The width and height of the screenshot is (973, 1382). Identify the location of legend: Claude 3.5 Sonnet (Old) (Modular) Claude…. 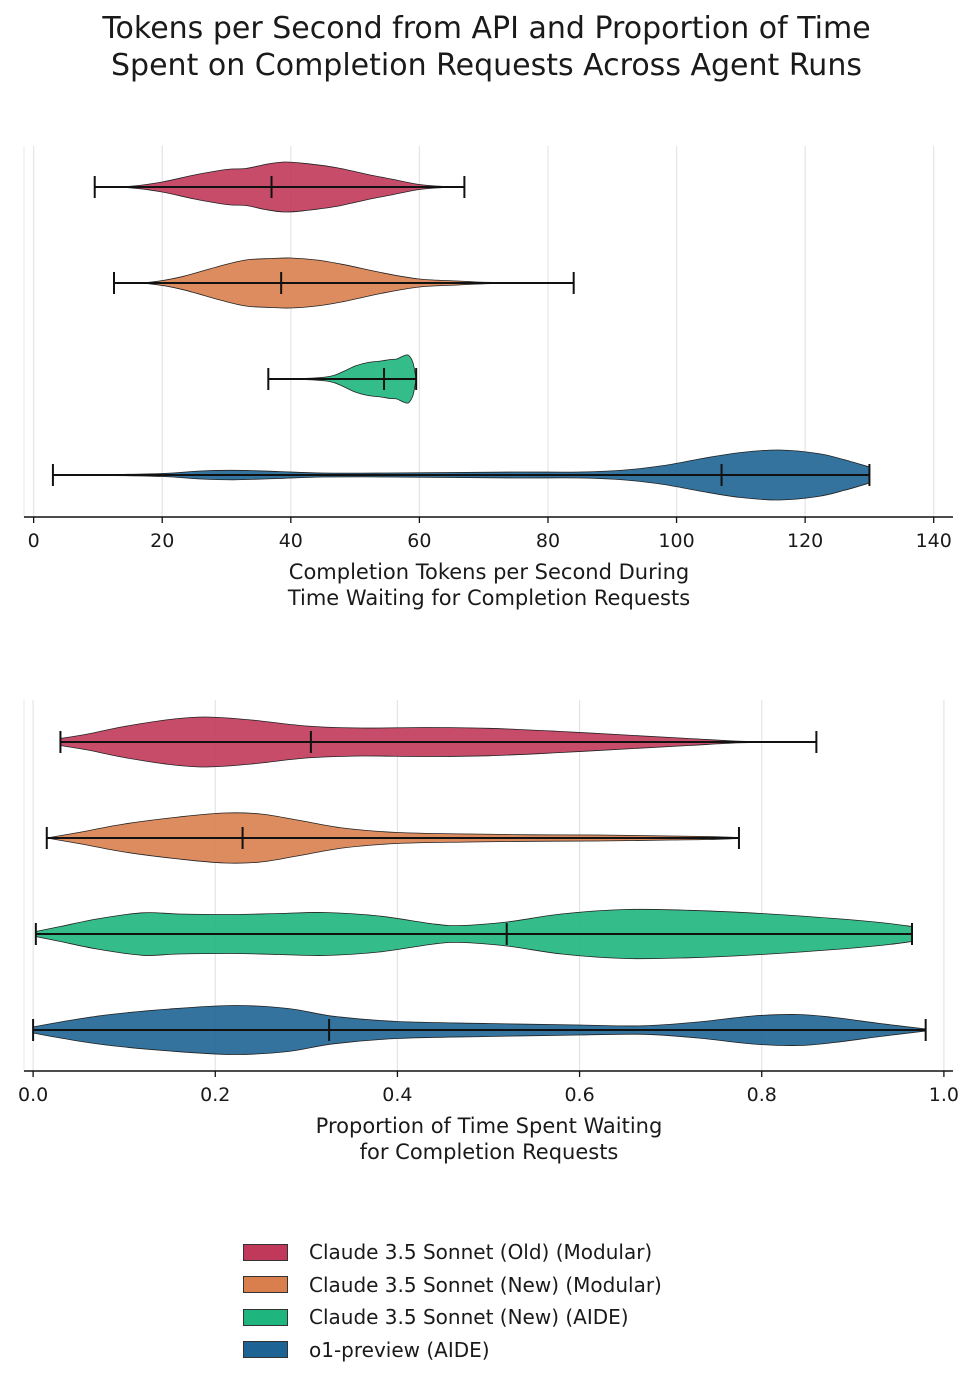
(452, 1301).